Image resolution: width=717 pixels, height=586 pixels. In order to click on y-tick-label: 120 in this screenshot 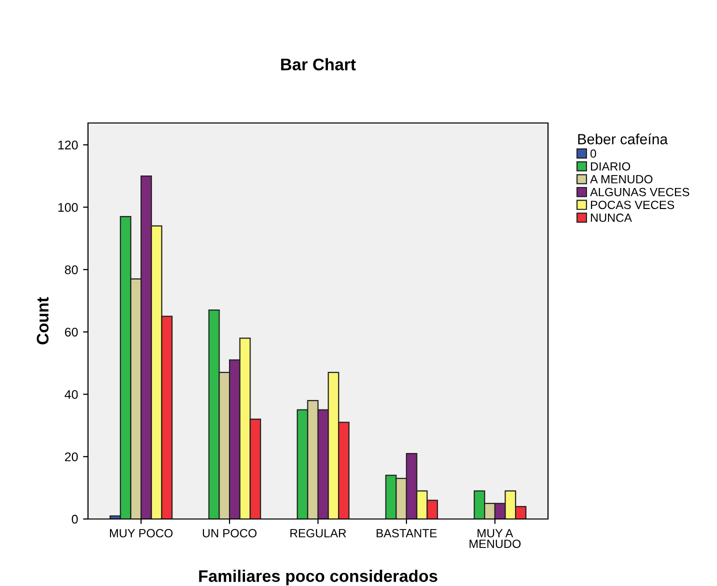, I will do `click(68, 145)`.